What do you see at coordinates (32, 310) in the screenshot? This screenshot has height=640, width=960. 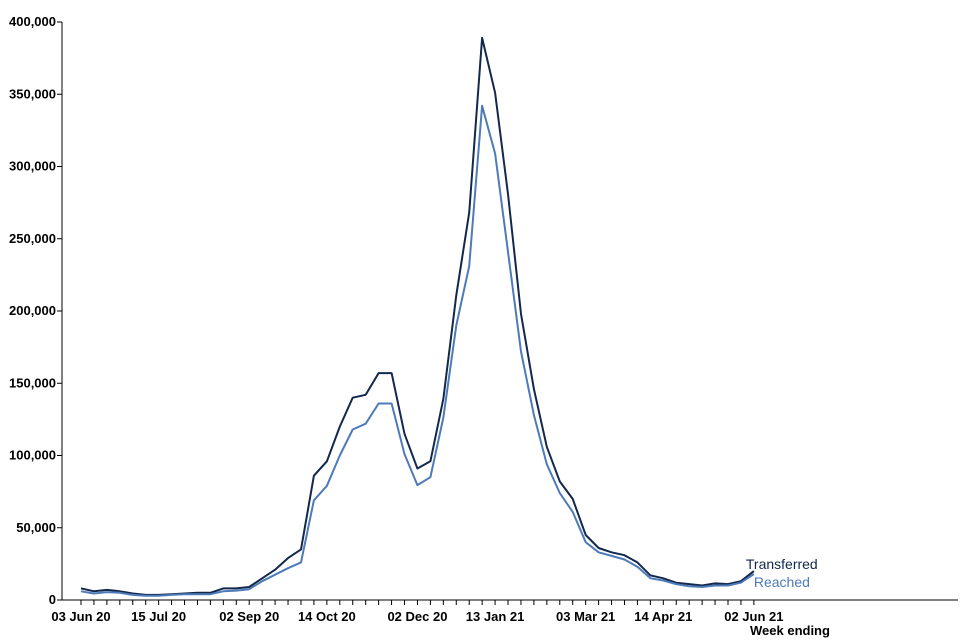 I see `y-tick-label: 200,000` at bounding box center [32, 310].